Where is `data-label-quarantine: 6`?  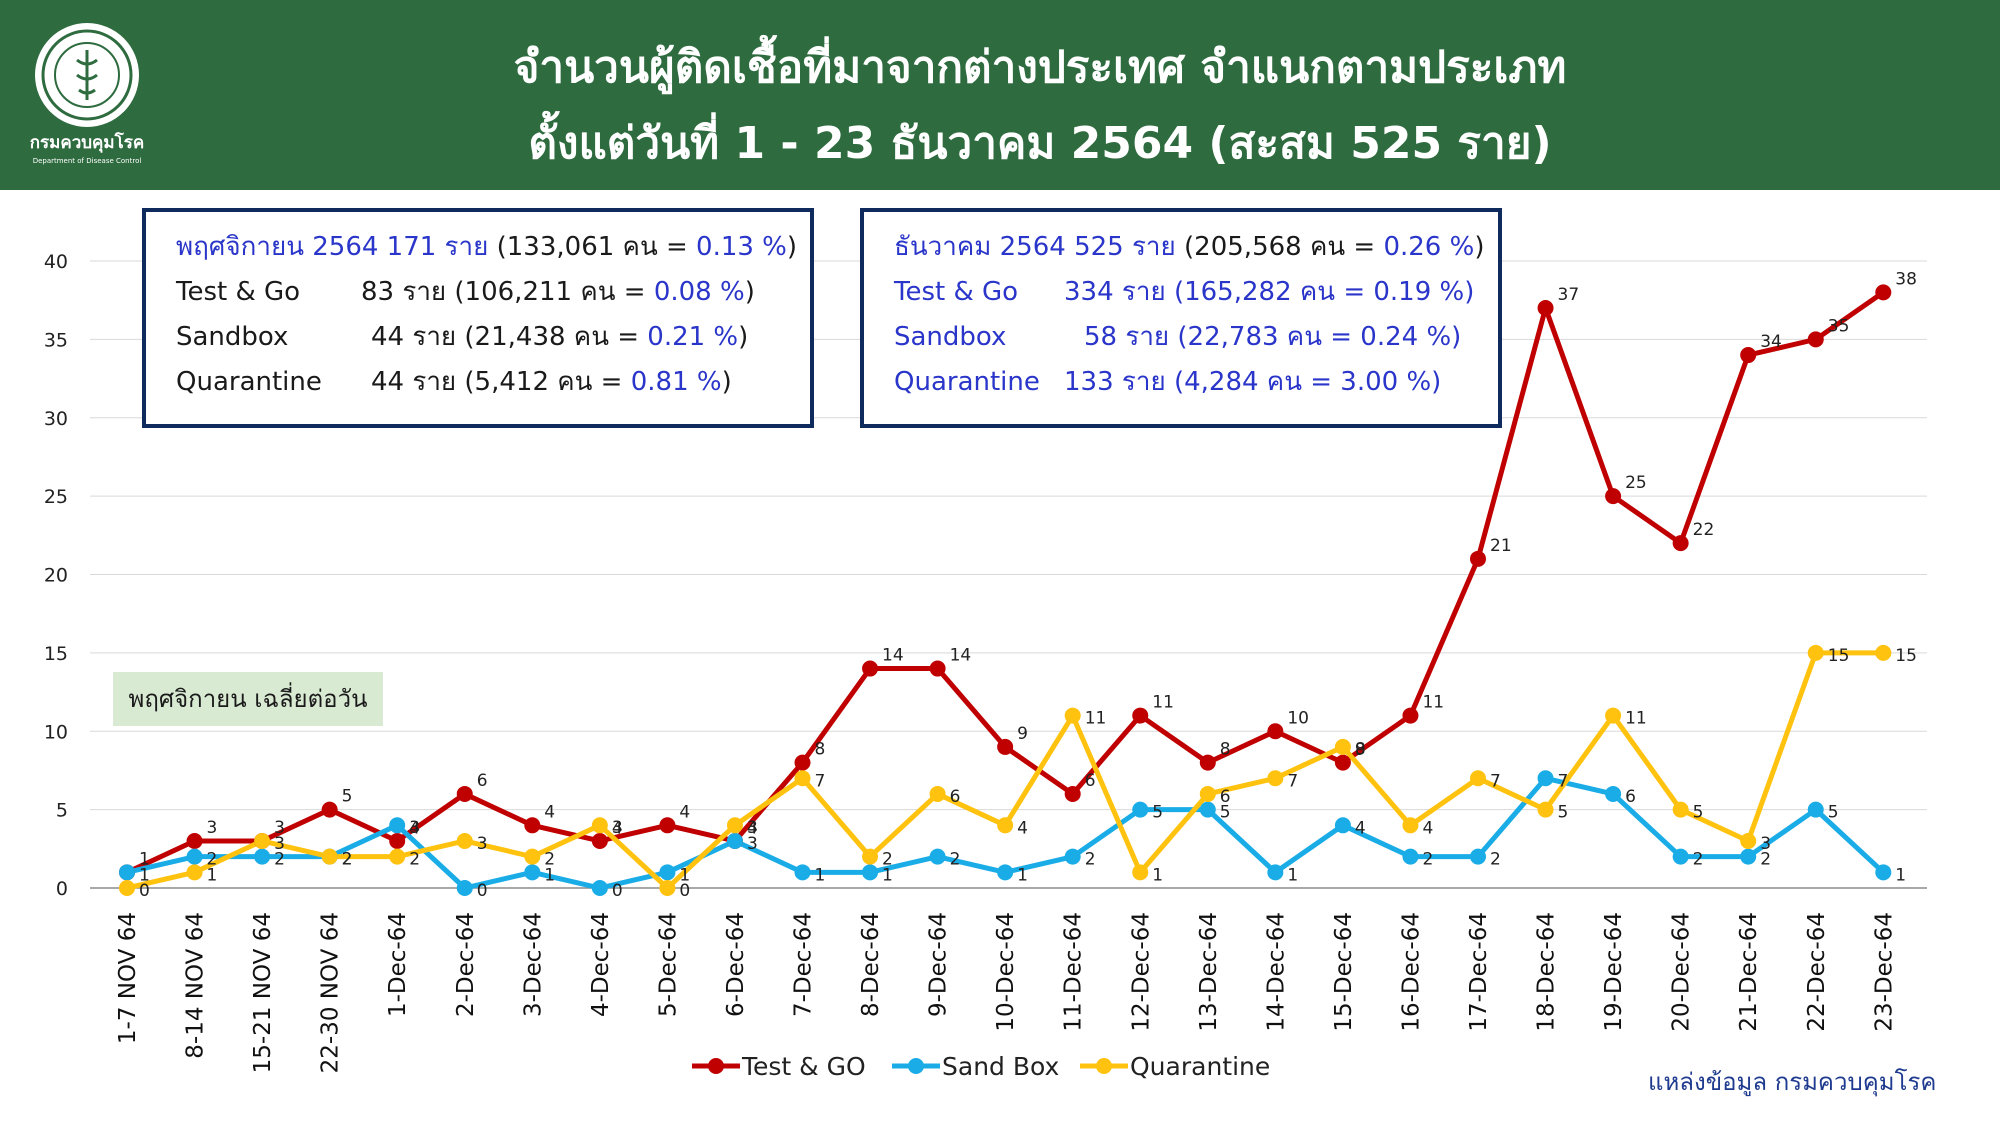 data-label-quarantine: 6 is located at coordinates (955, 797).